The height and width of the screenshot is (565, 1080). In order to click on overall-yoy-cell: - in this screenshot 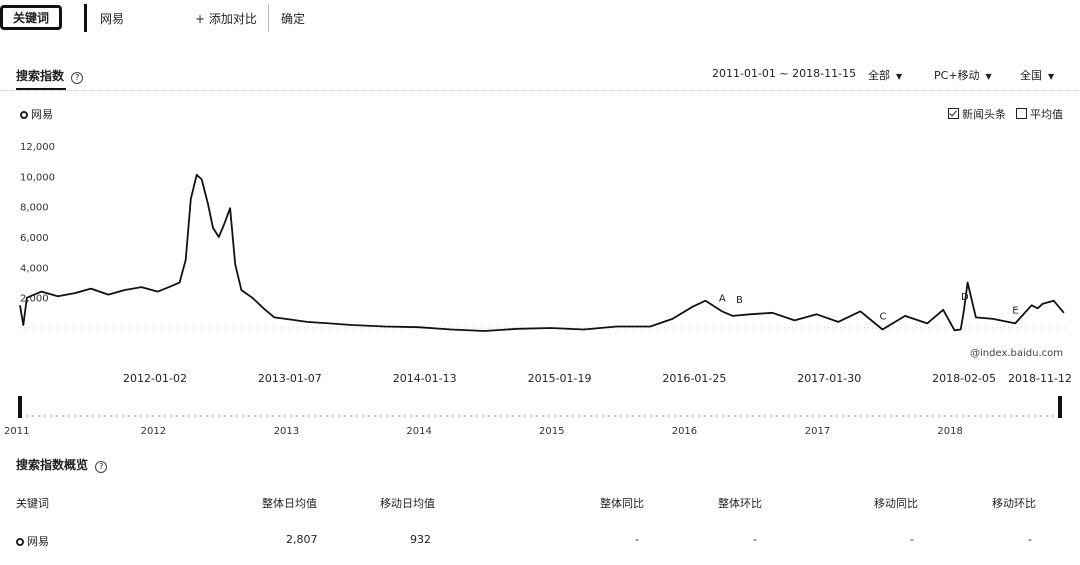, I will do `click(637, 539)`.